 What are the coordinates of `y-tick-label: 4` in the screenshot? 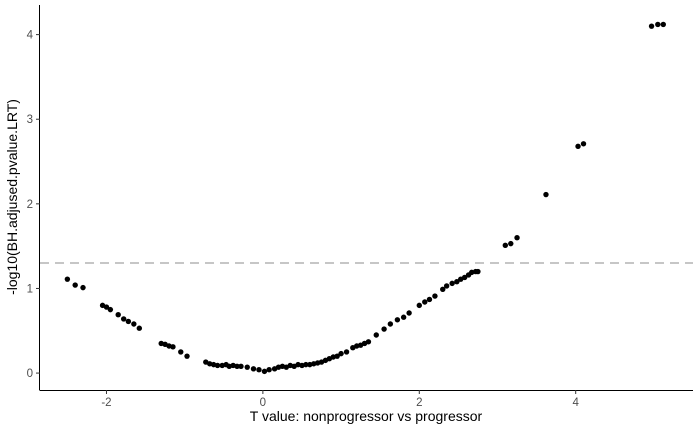 It's located at (30, 36).